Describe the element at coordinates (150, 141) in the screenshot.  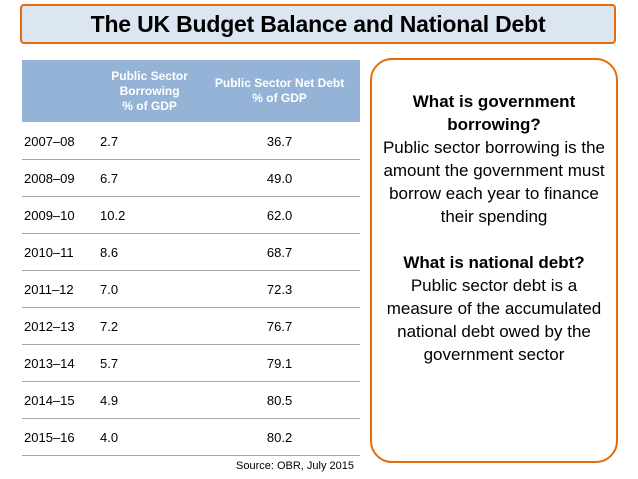
I see `borrowing-cell: 2.7` at that location.